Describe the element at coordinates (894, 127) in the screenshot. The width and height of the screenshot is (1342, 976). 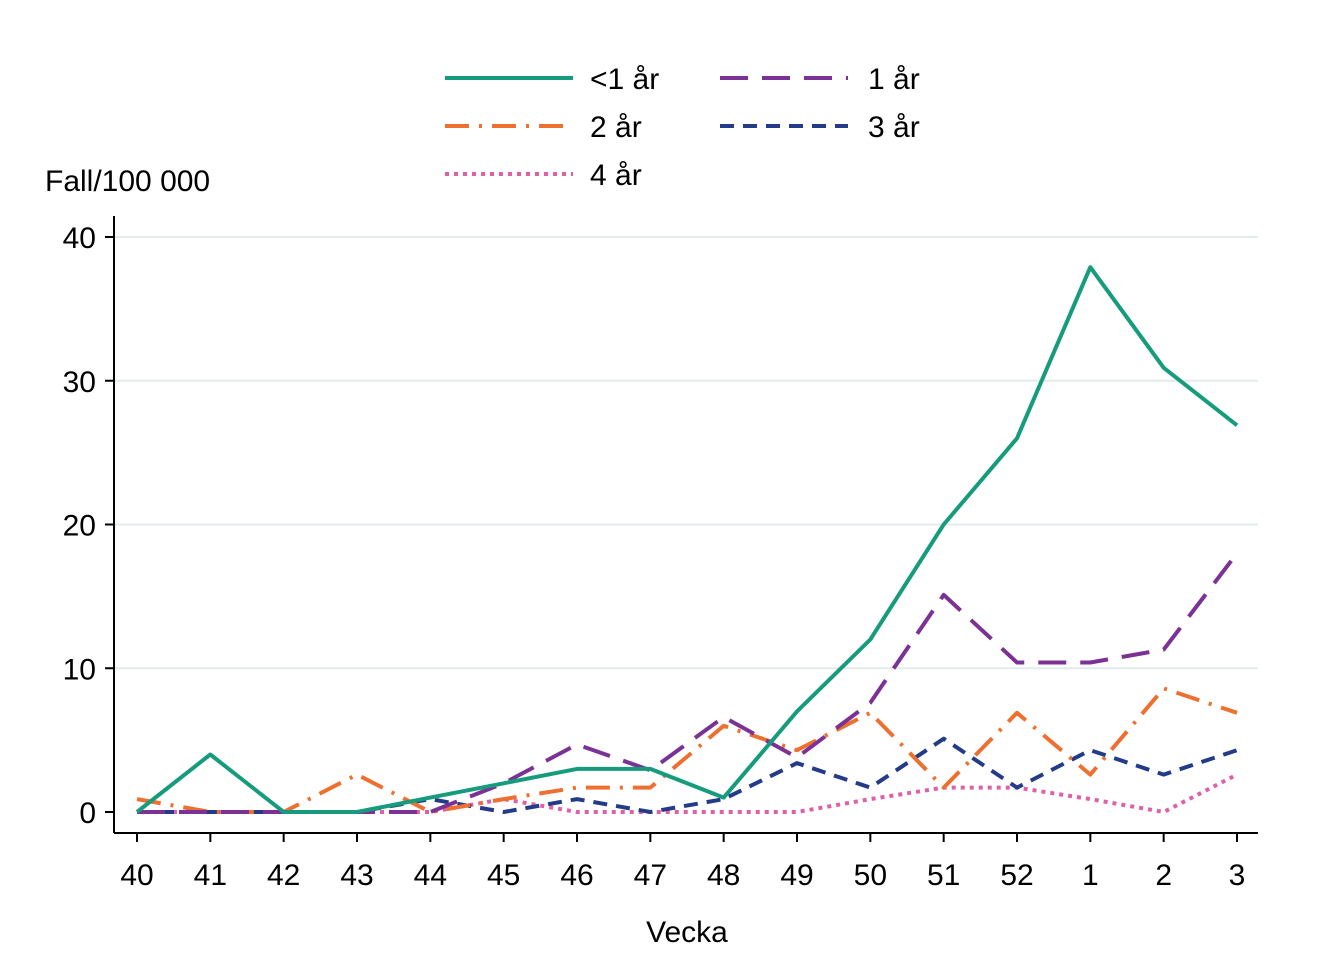
I see `legend-label-3: 3 år` at that location.